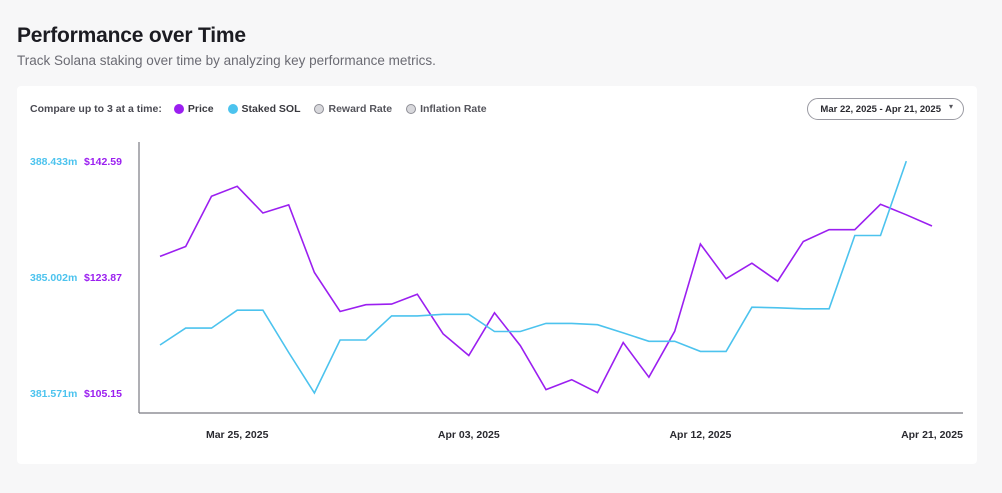 This screenshot has height=493, width=1002. Describe the element at coordinates (131, 35) in the screenshot. I see `page-title: Performance over Time` at that location.